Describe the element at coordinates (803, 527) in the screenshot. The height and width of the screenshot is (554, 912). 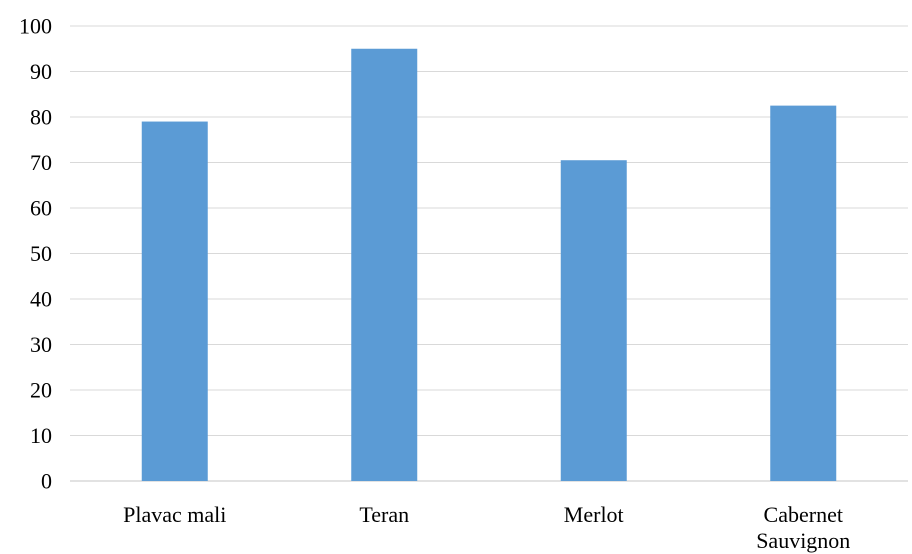
I see `x-category-label-cabernet-sauvignon: Cabernet Sauvignon` at that location.